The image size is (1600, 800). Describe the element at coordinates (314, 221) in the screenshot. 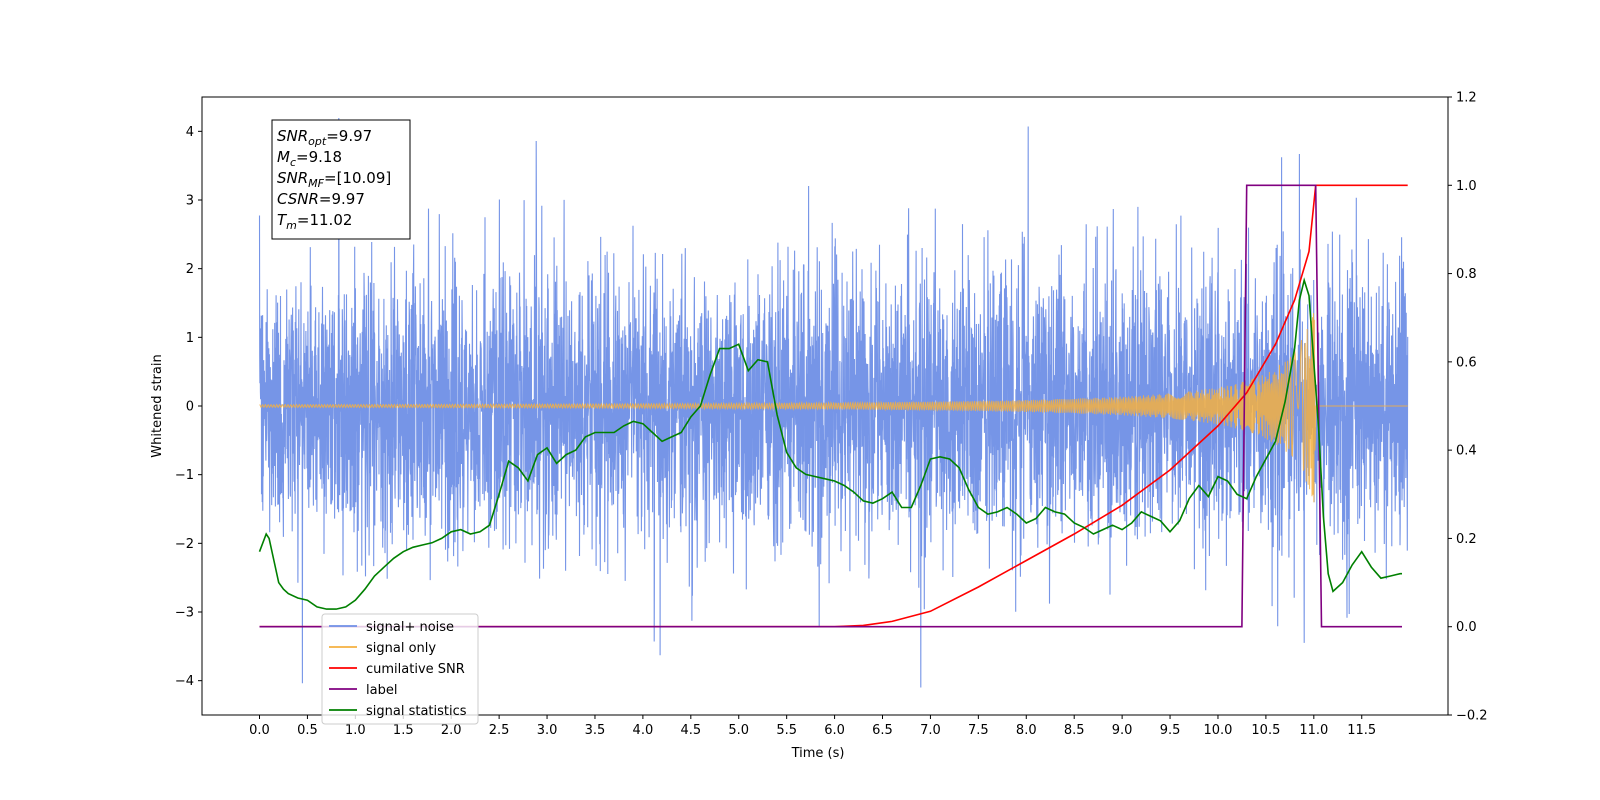

I see `annotation-line: Tm=11.02` at that location.